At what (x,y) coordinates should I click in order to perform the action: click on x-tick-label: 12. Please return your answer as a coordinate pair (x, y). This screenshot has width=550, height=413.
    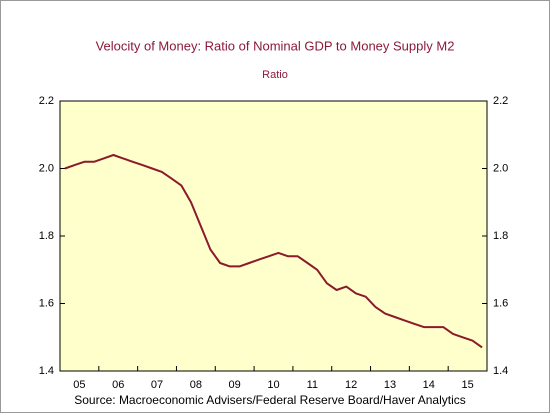
    Looking at the image, I should click on (351, 385).